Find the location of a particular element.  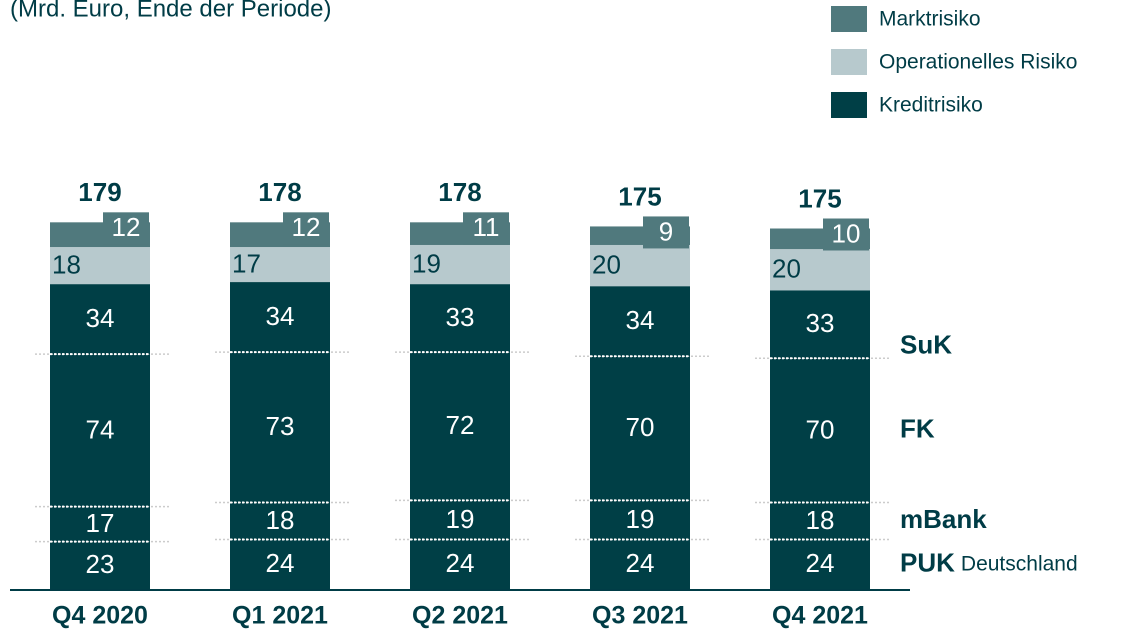

segment-label: PUK Deutschland is located at coordinates (989, 562).